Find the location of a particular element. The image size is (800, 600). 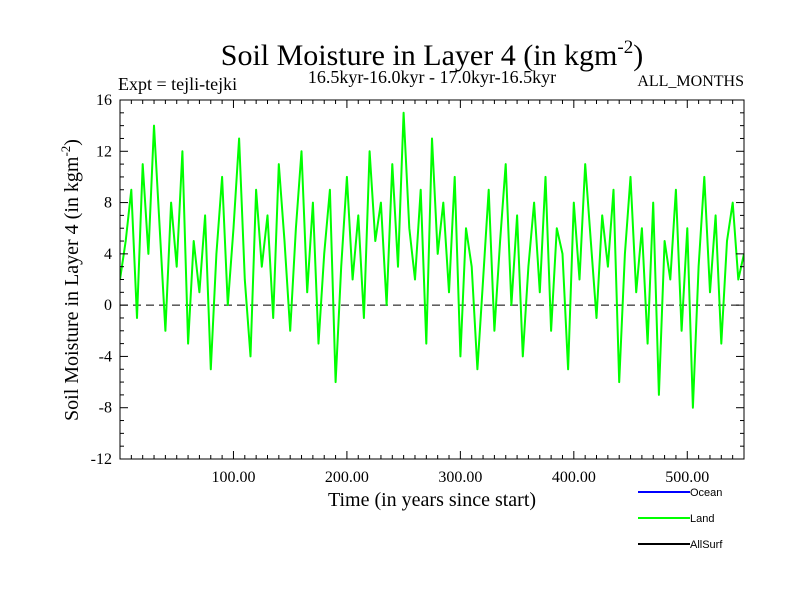

x-tick-label: 500.00 is located at coordinates (687, 477).